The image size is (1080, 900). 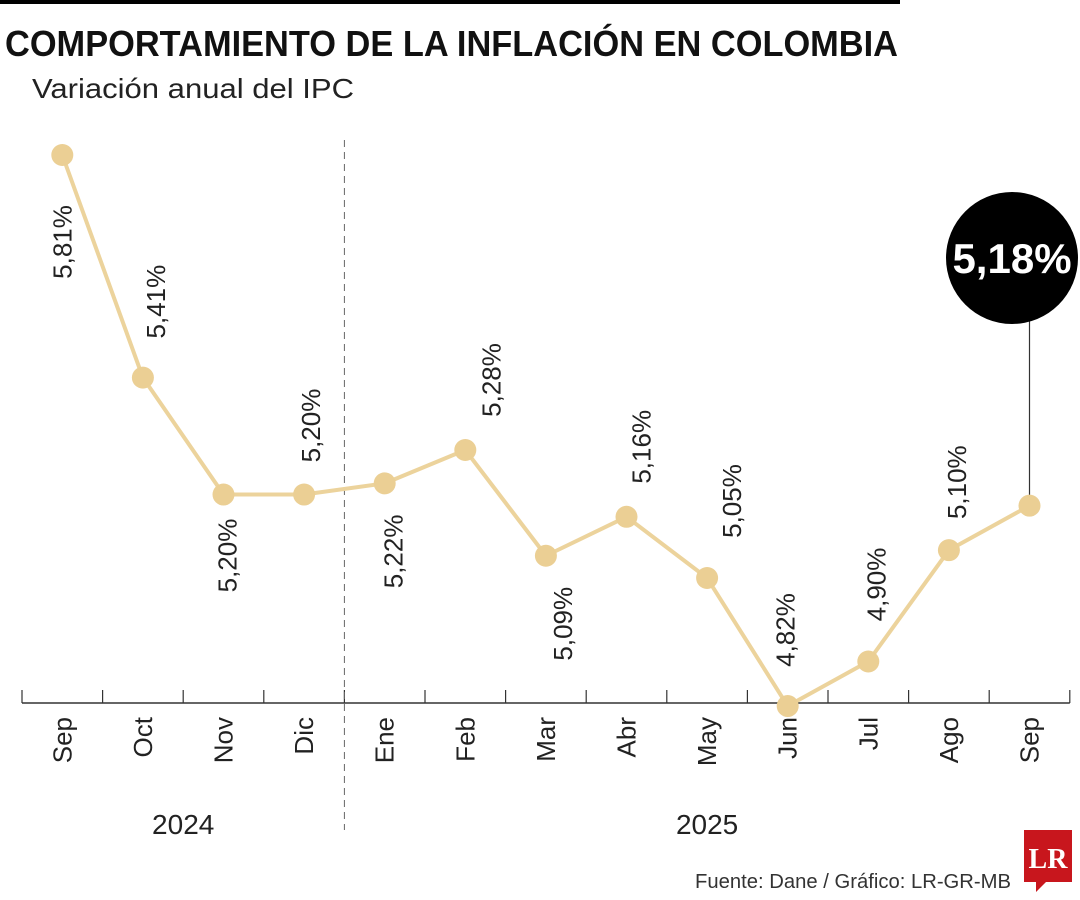 I want to click on x-tick-label: Abr, so click(x=627, y=737).